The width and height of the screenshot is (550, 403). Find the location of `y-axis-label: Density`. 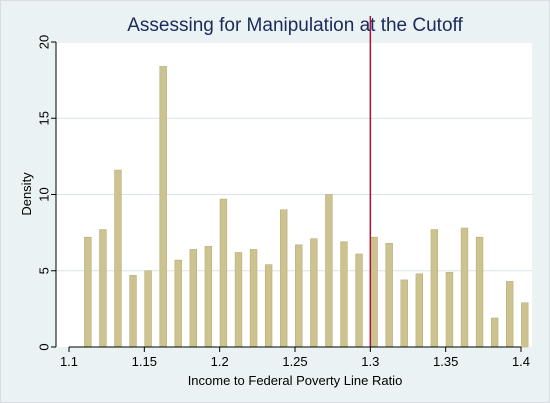

y-axis-label: Density is located at coordinates (26, 194).